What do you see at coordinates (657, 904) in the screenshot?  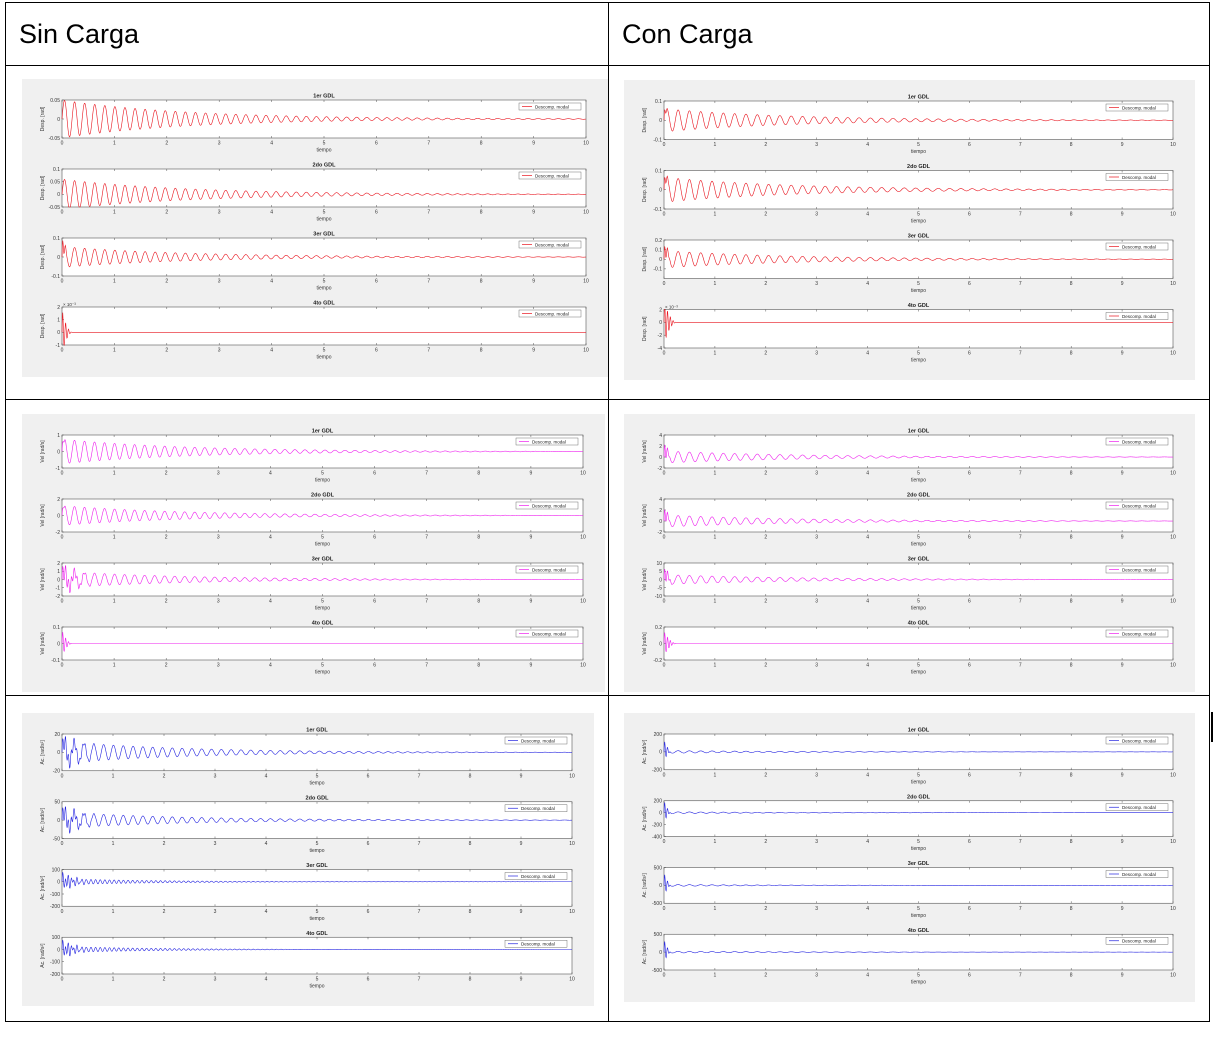 I see `y-tick-label: -500` at bounding box center [657, 904].